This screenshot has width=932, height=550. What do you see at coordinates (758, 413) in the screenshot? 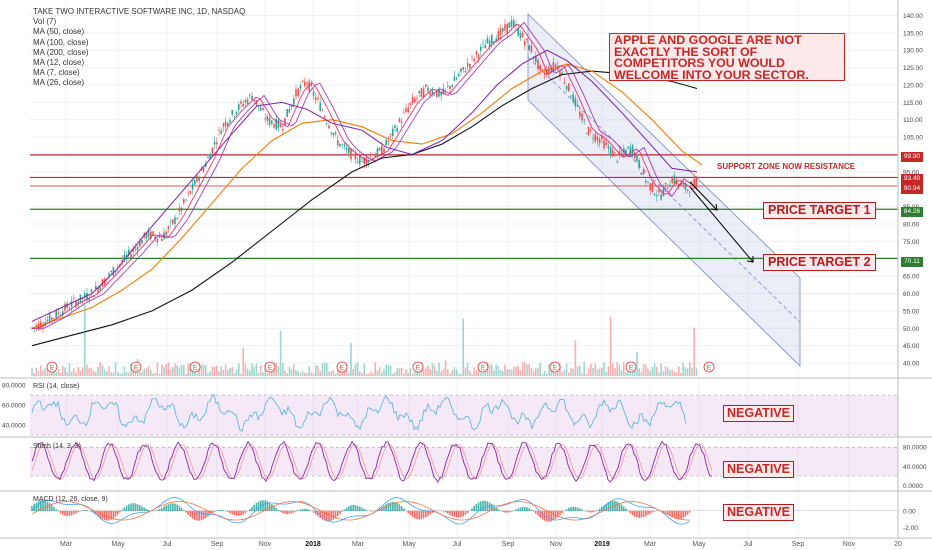
I see `rsi-negative-label: NEGATIVE` at bounding box center [758, 413].